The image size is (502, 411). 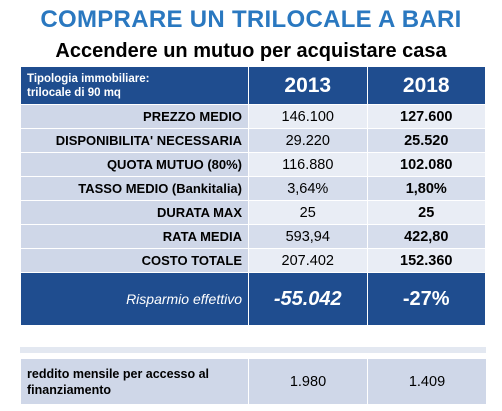 I want to click on table-row: COSTO TOTALE 207.402 152.360, so click(x=253, y=260).